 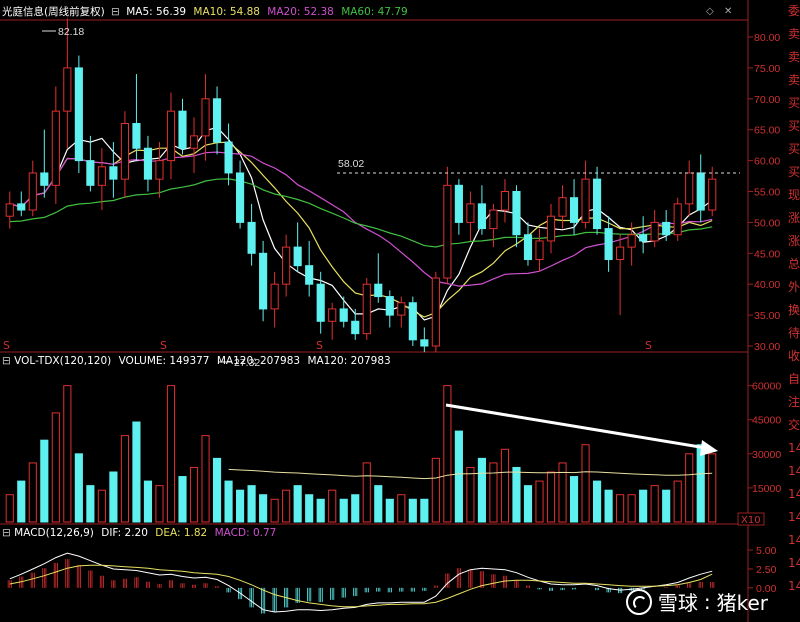 What do you see at coordinates (361, 583) in the screenshot?
I see `macd-histogram` at bounding box center [361, 583].